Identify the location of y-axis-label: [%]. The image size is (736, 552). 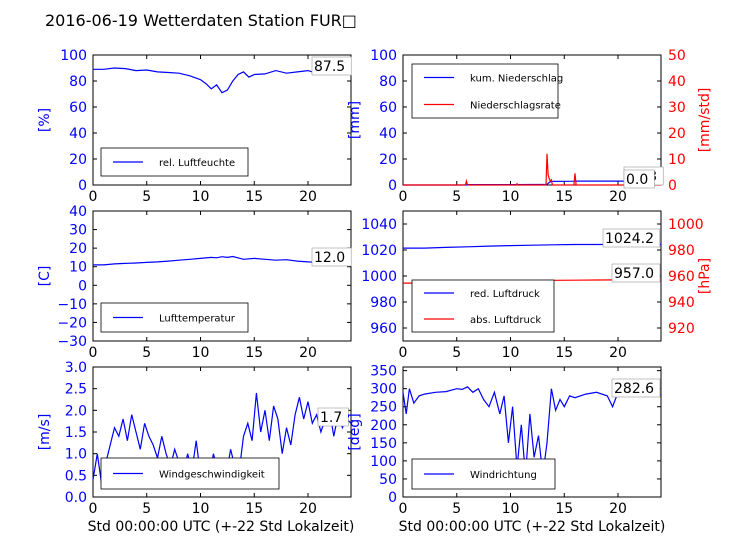
(45, 120).